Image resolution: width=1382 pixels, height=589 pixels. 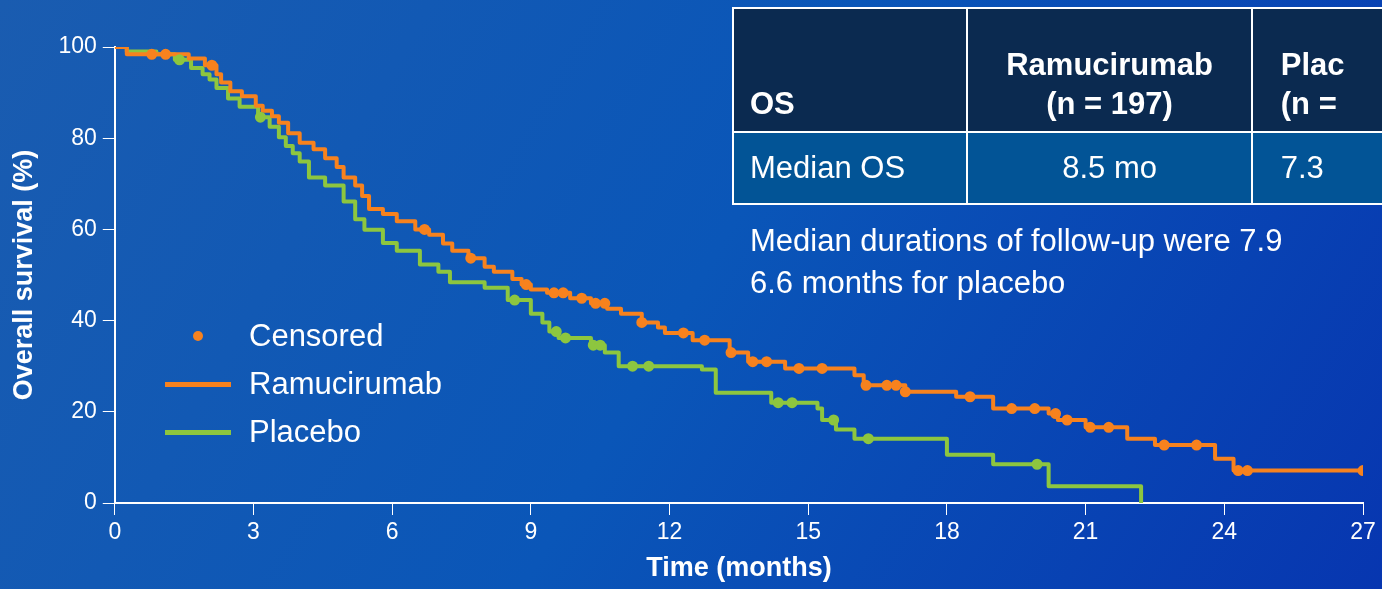 I want to click on annotation: 8.5 mo, so click(x=1109, y=168).